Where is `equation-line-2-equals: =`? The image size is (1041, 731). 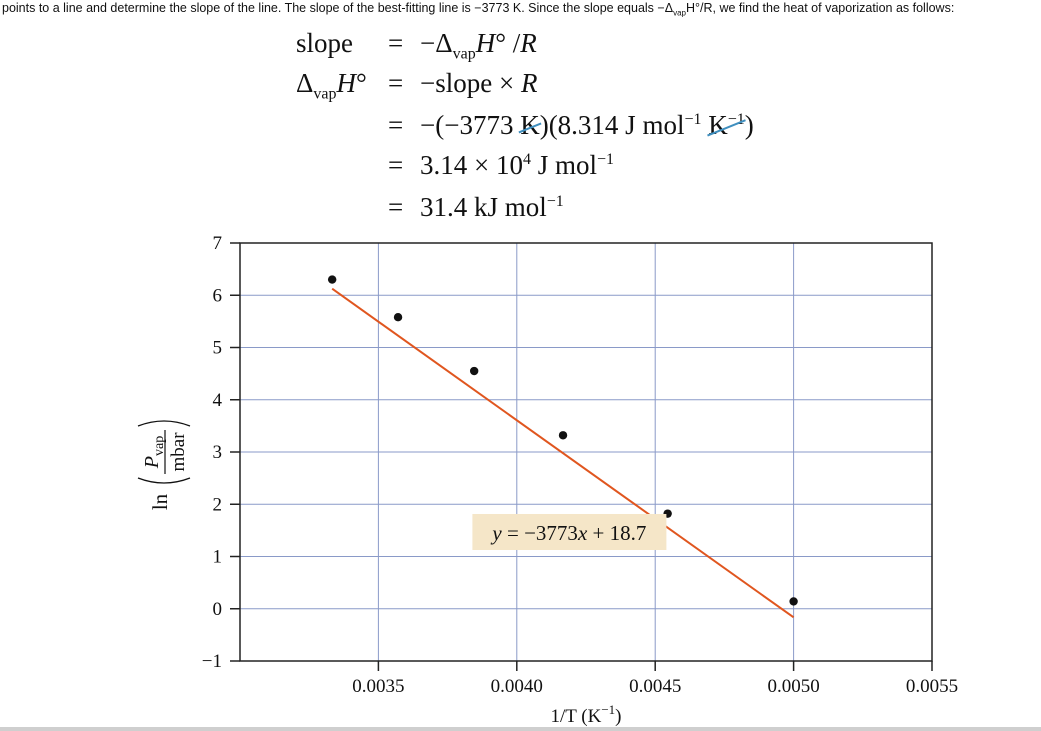 equation-line-2-equals: = is located at coordinates (396, 83).